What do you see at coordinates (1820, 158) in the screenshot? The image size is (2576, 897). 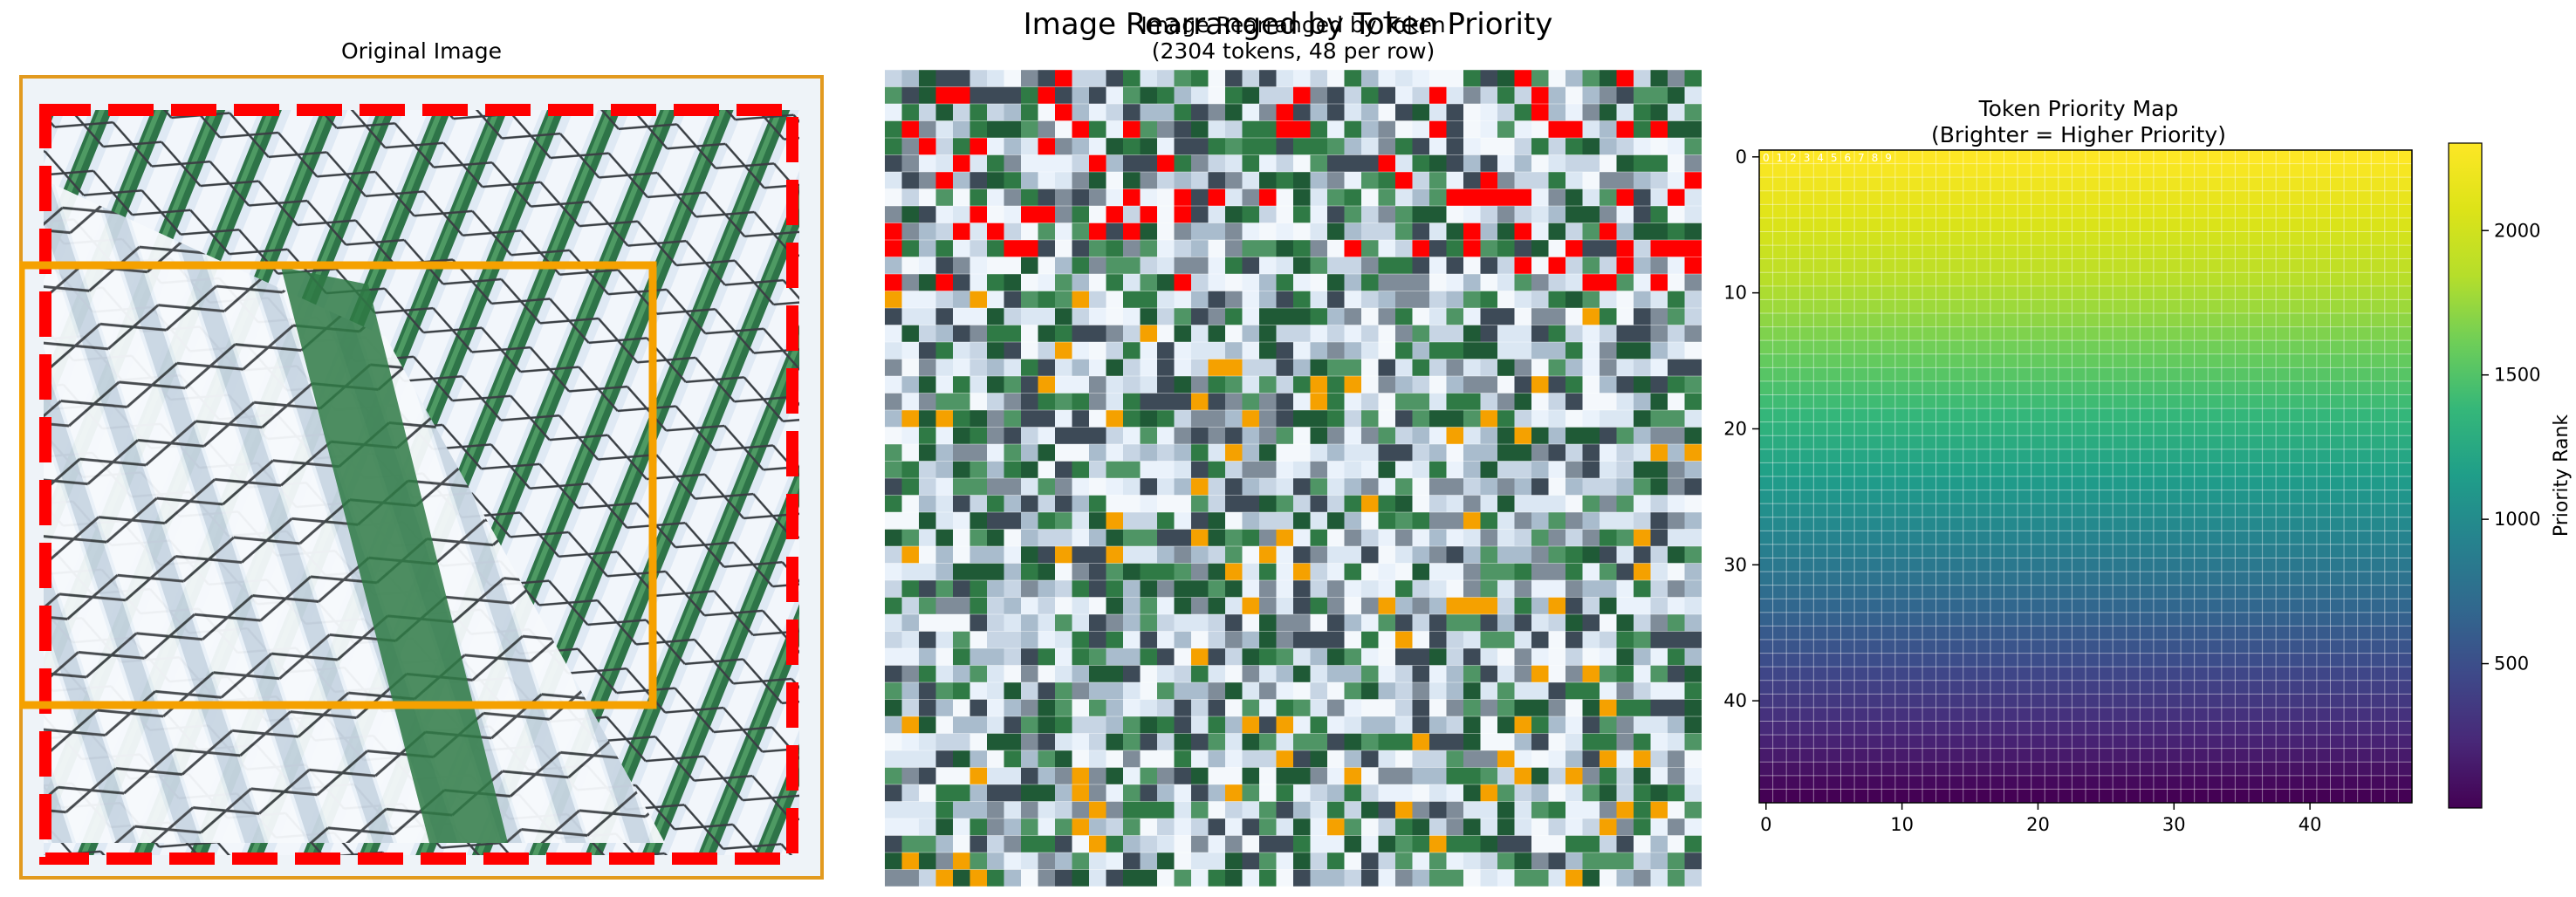 I see `cell-index-label: 4` at bounding box center [1820, 158].